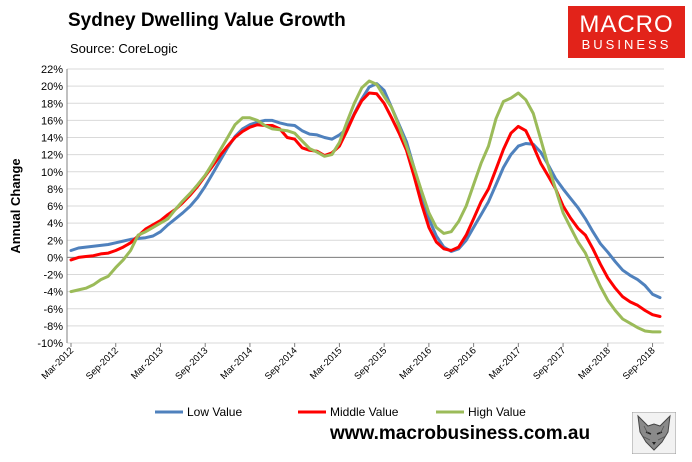 This screenshot has width=692, height=462. What do you see at coordinates (549, 363) in the screenshot?
I see `x-tick-label: Sep-2017` at bounding box center [549, 363].